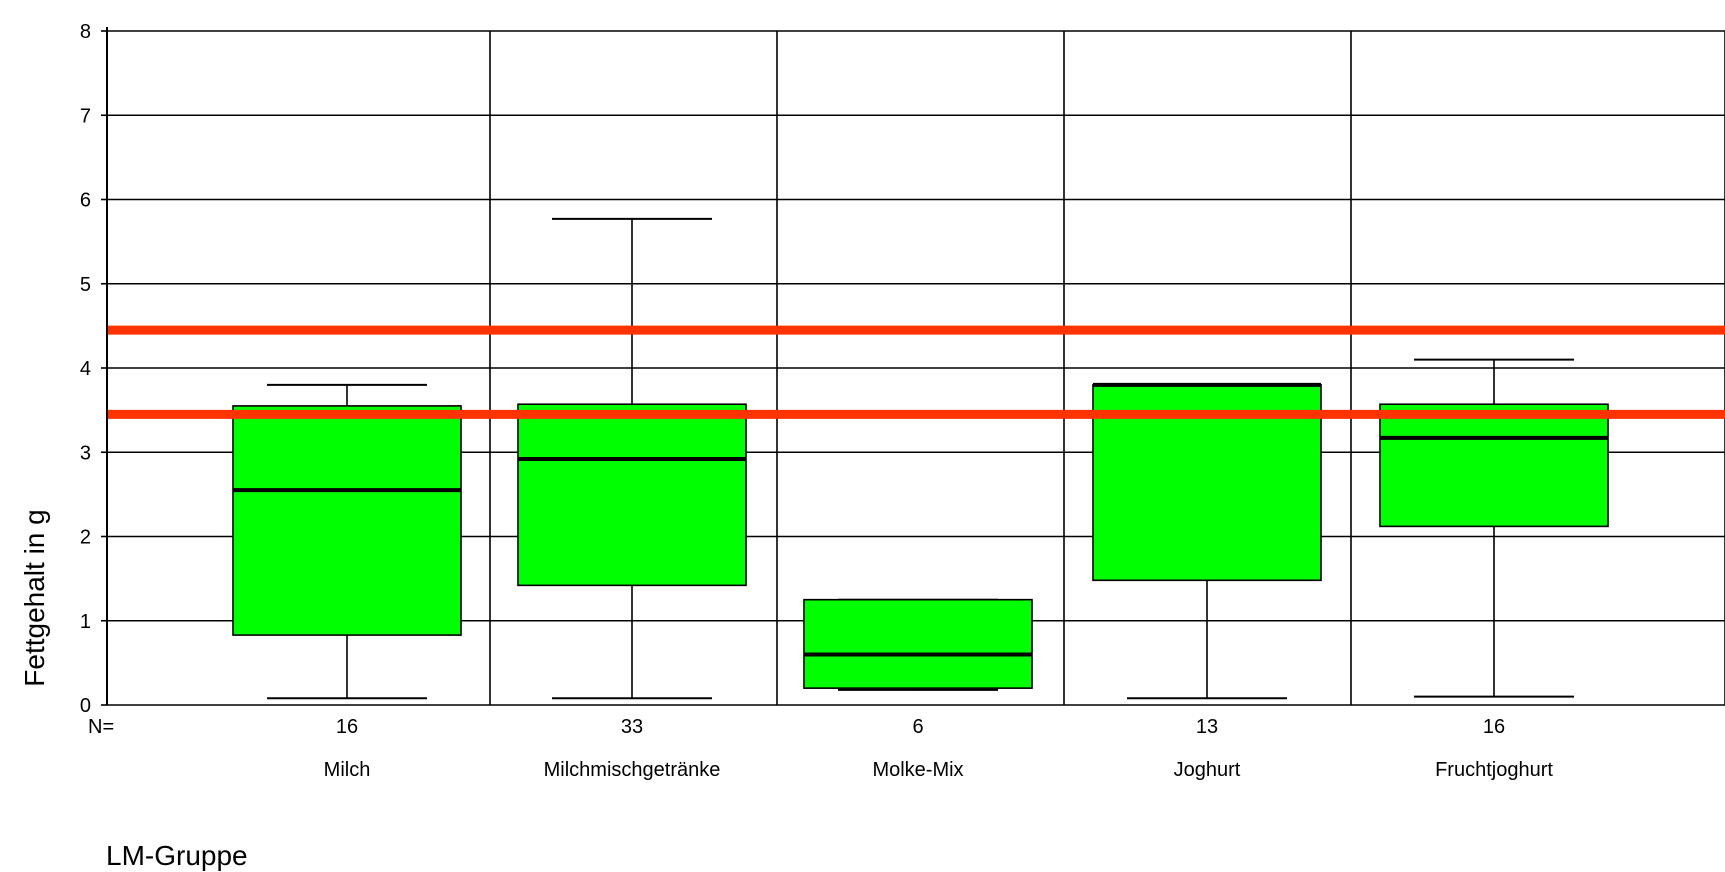  What do you see at coordinates (34, 597) in the screenshot?
I see `y-axis-title: Fettgehalt in g` at bounding box center [34, 597].